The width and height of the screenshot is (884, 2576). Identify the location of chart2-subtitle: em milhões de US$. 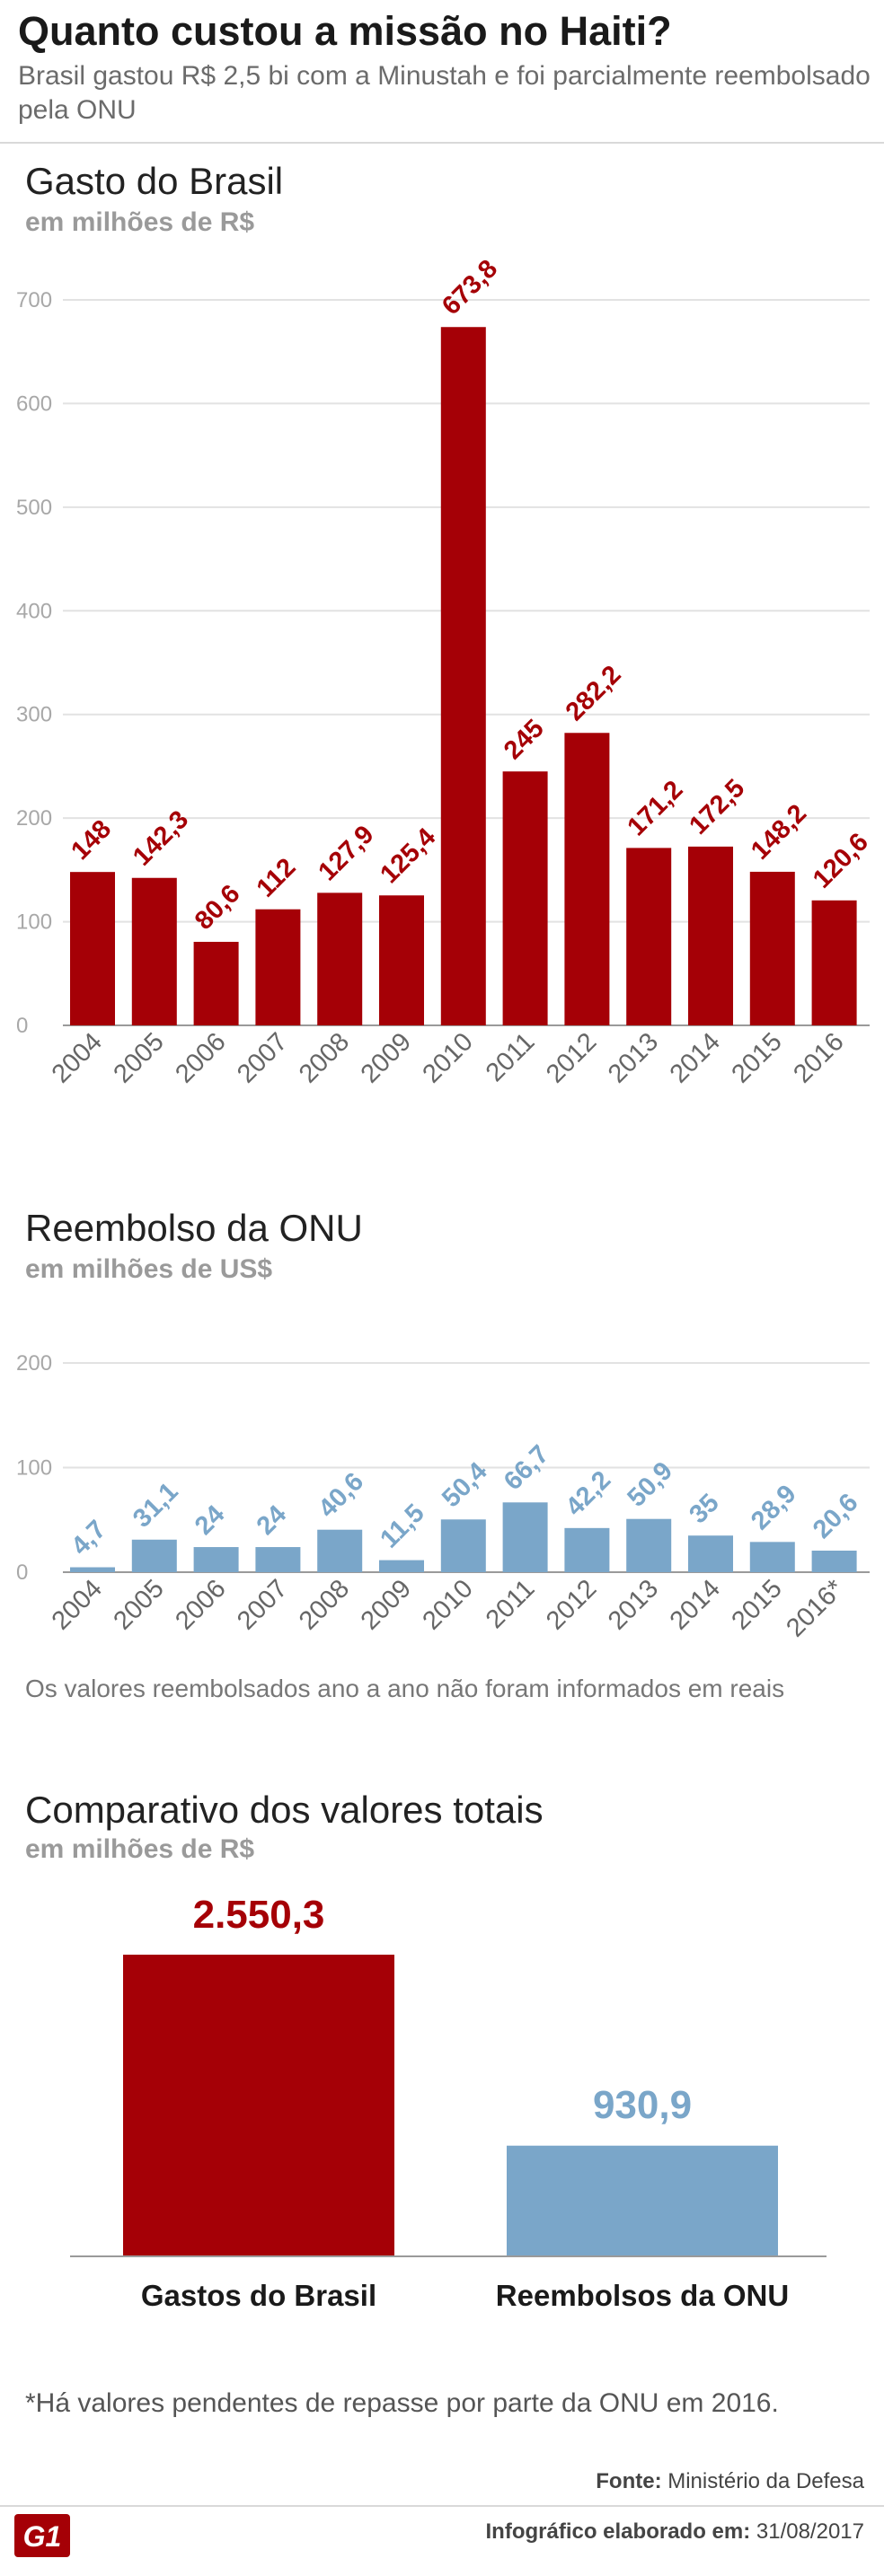
(149, 1269).